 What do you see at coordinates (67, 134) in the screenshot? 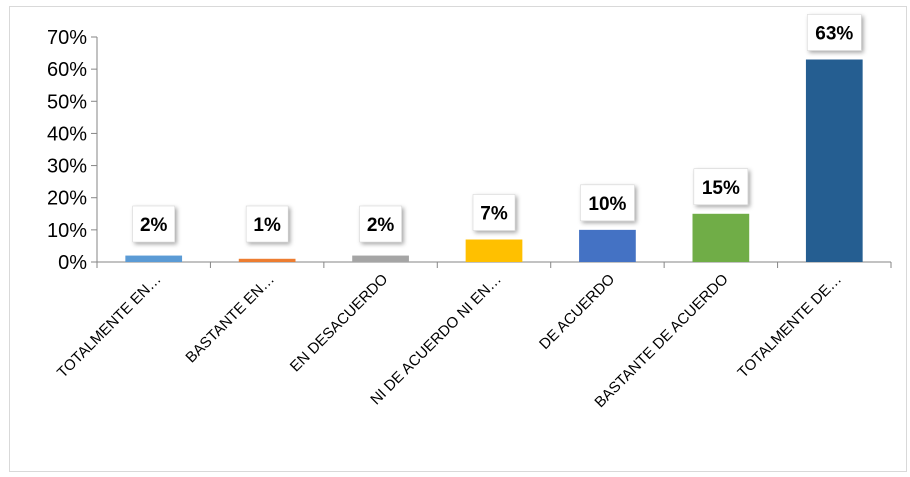
I see `y-tick-label: 40%` at bounding box center [67, 134].